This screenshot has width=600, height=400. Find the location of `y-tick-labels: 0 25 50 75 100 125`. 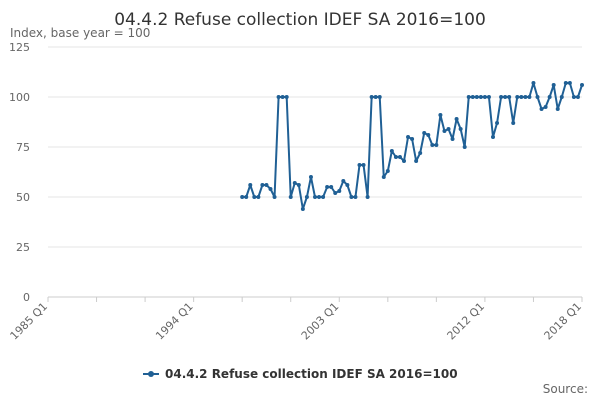

y-tick-labels: 0 25 50 75 100 125 is located at coordinates (19, 172).